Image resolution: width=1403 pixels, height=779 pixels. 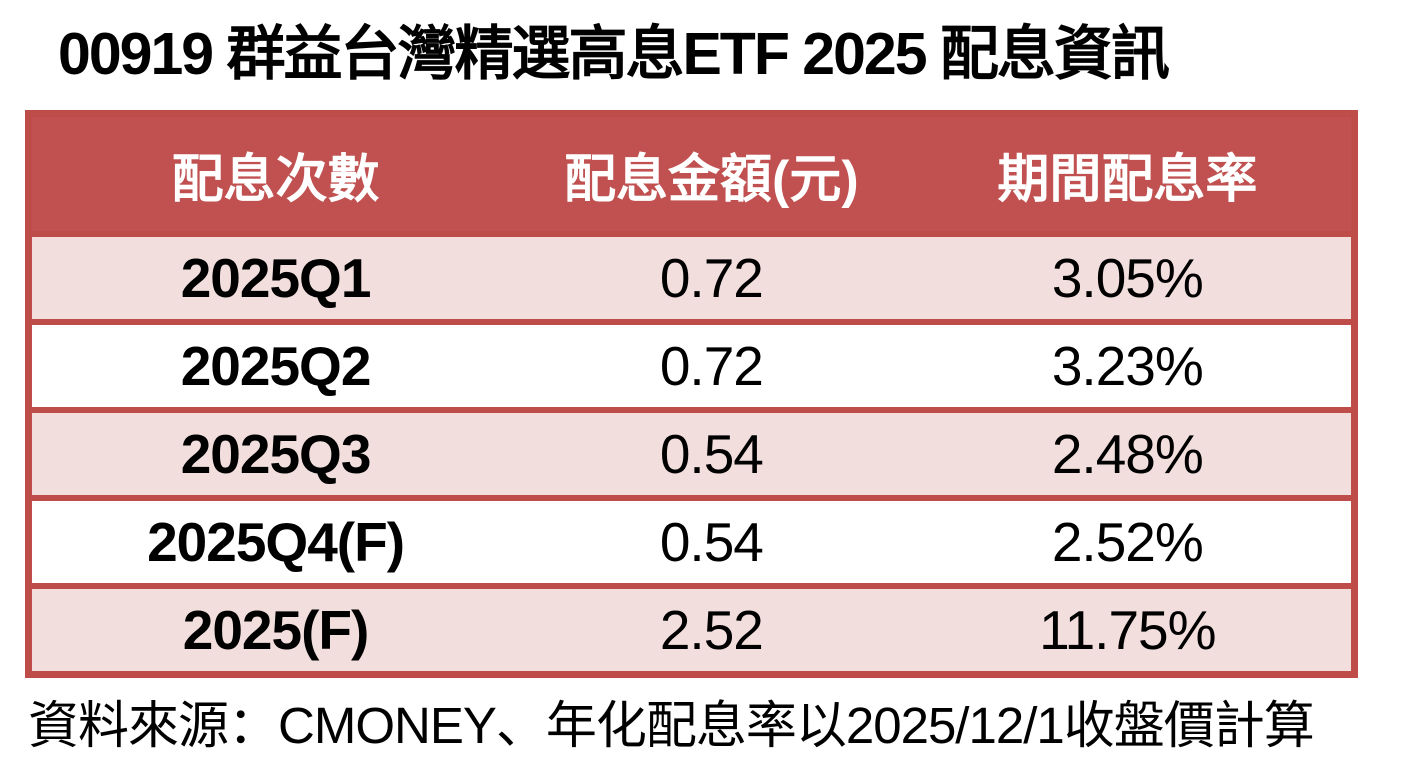 What do you see at coordinates (671, 725) in the screenshot?
I see `source-note: 資料來源：CMONEY、年化配息率以2025/12/1收盤價計算` at bounding box center [671, 725].